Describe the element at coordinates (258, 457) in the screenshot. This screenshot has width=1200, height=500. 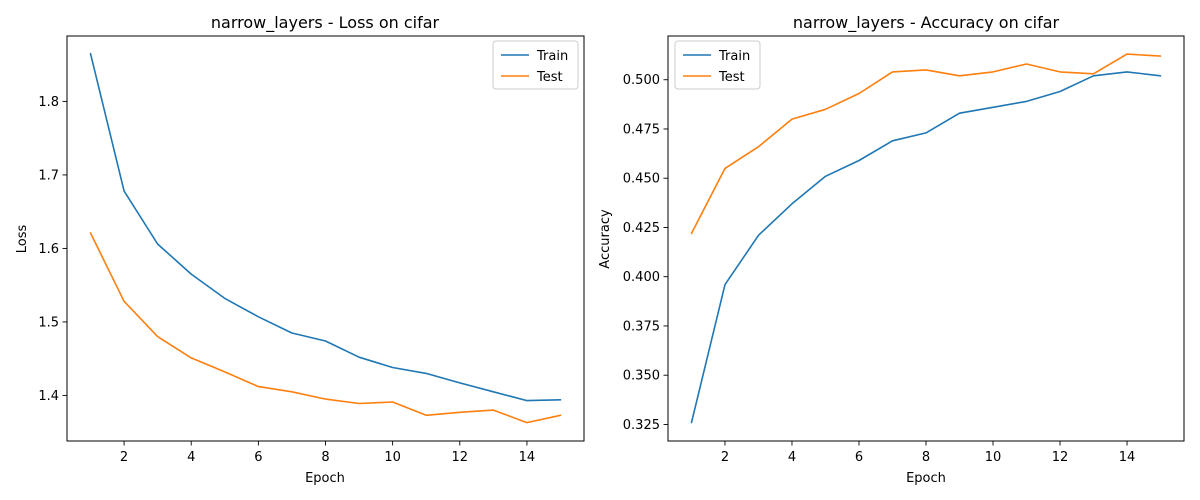
I see `loss-x-tick-label-6: 6` at that location.